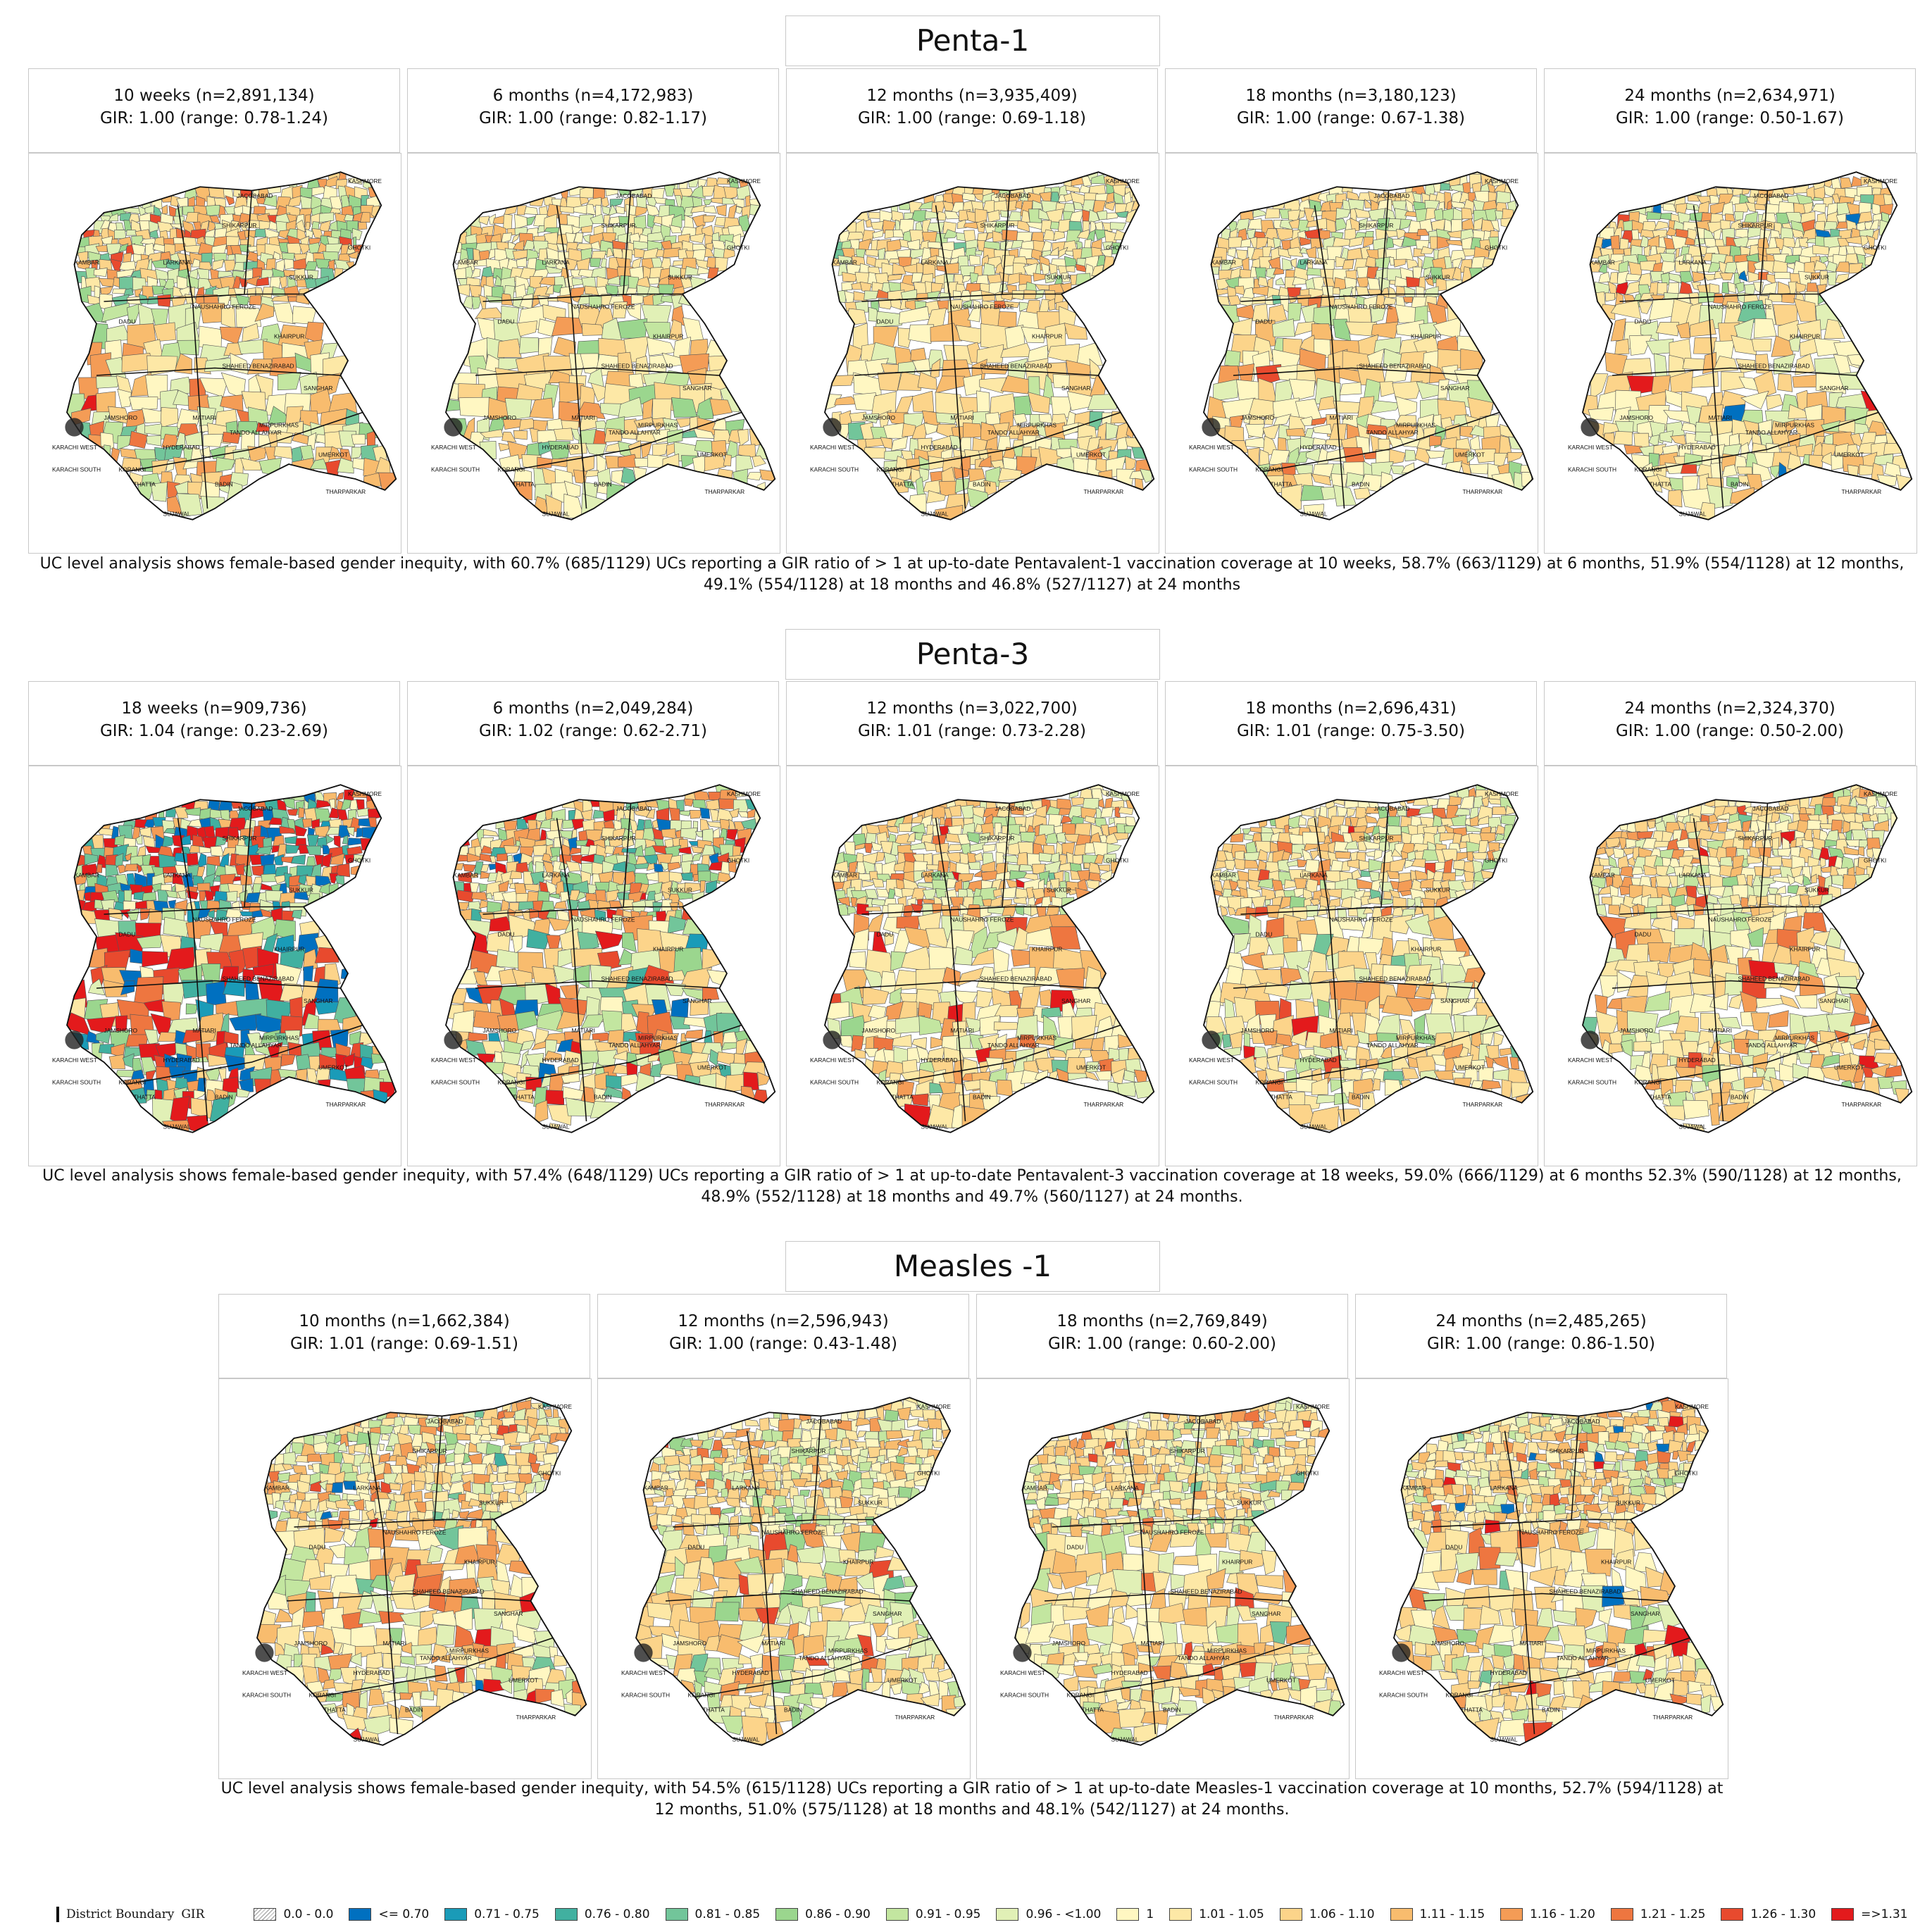 The image size is (1932, 1932). Describe the element at coordinates (1483, 1104) in the screenshot. I see `district-label: THARPARKAR` at that location.